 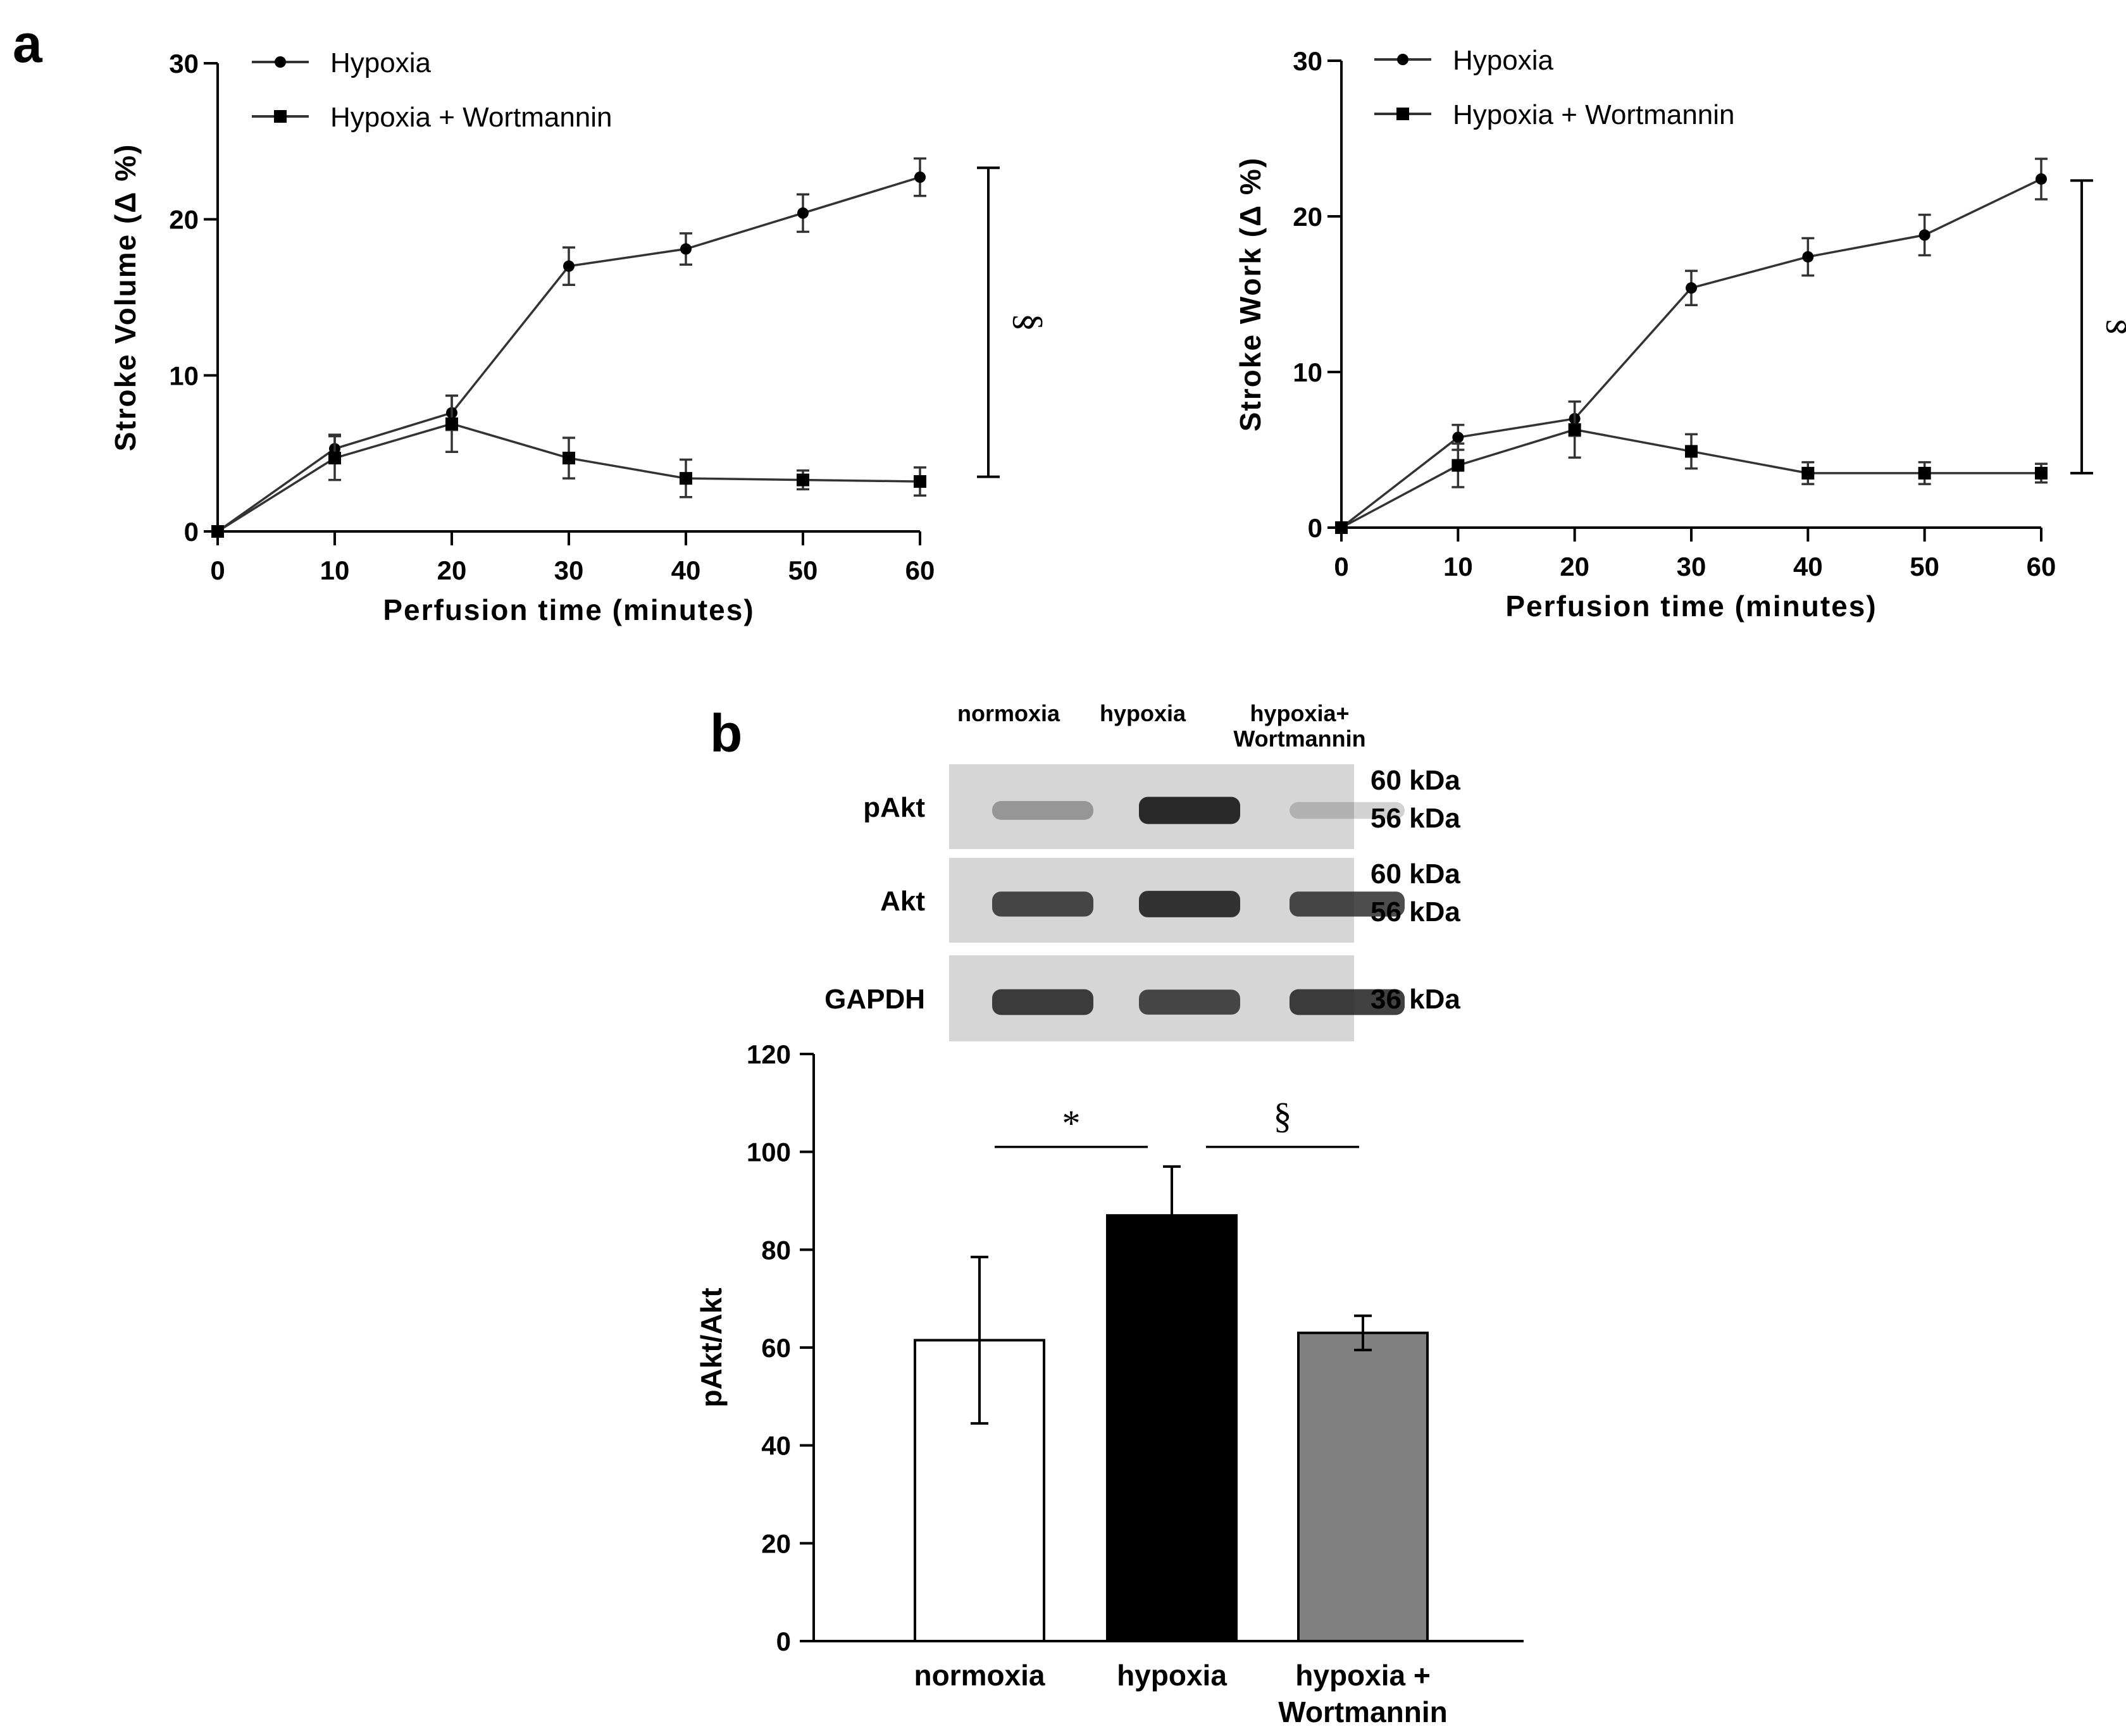 I want to click on lane-label-line: hypoxia+, so click(x=1299, y=713).